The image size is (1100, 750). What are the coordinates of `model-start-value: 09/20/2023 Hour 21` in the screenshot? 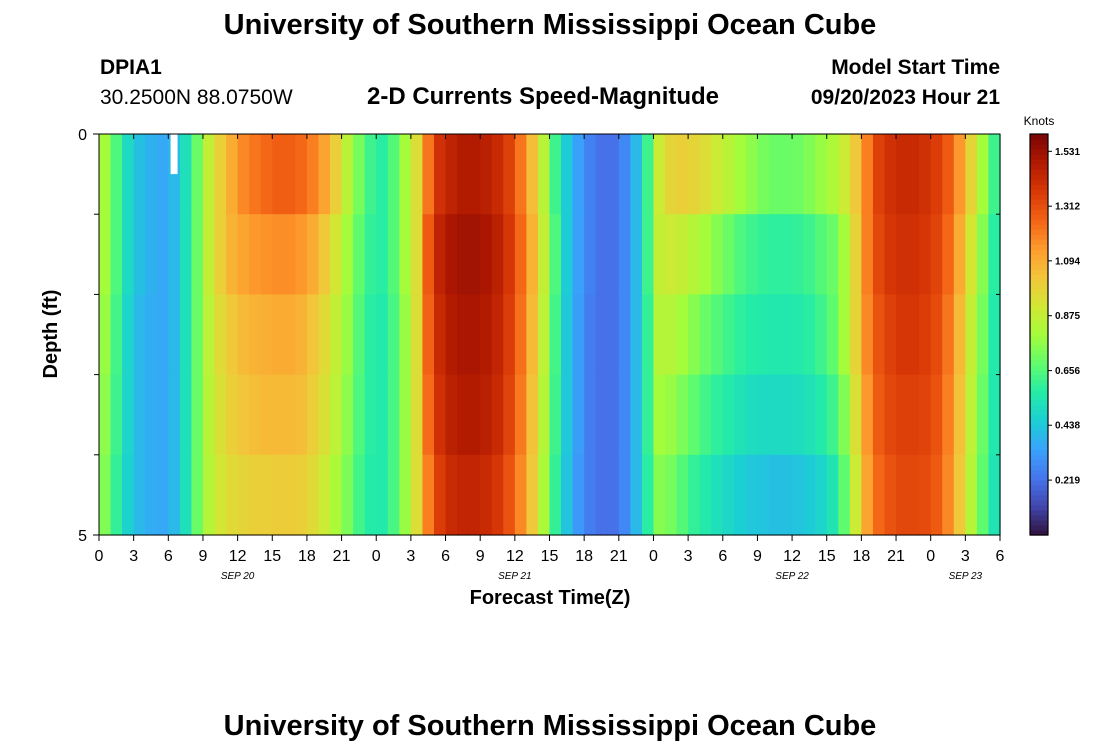 It's located at (905, 97).